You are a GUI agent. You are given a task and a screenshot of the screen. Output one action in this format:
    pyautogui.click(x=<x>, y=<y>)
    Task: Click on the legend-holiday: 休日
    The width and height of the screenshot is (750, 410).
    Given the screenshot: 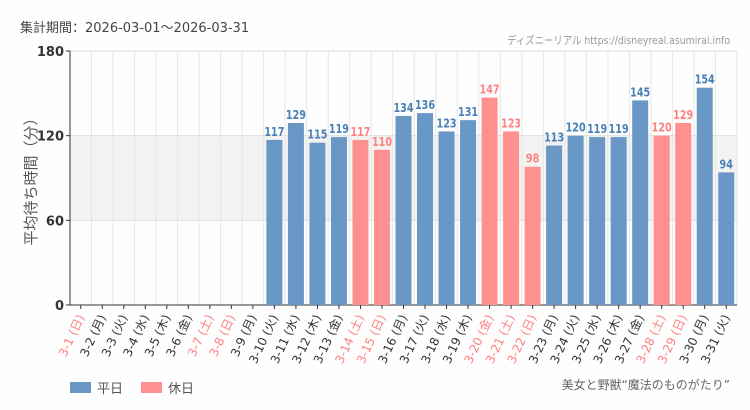 What is the action you would take?
    pyautogui.click(x=167, y=387)
    